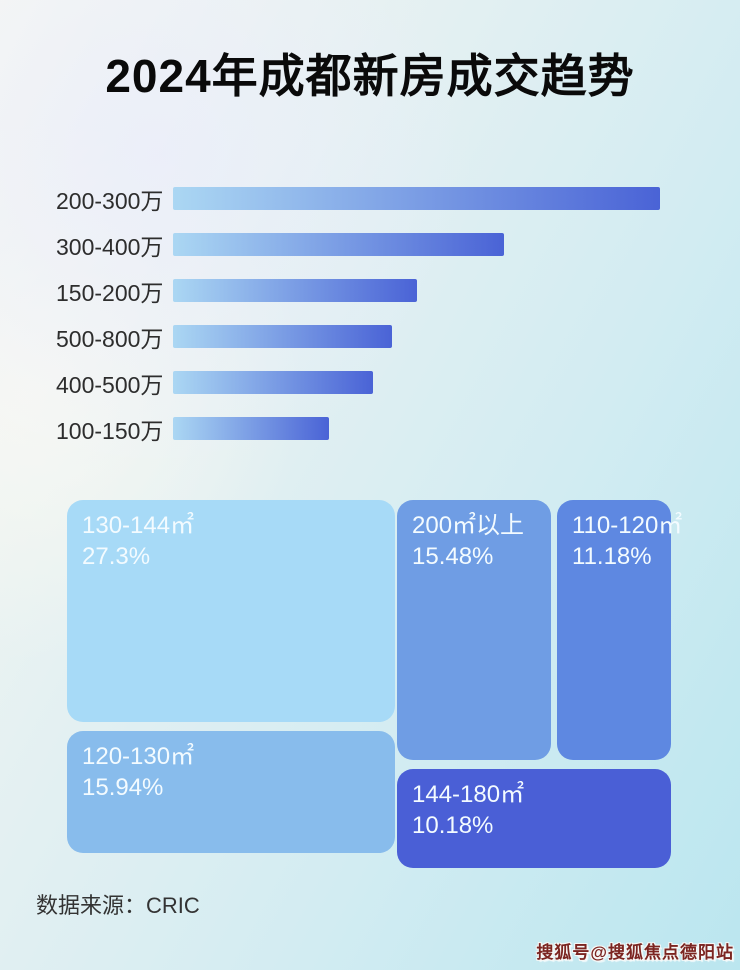 Image resolution: width=740 pixels, height=970 pixels. I want to click on page-title: 2024年成都新房成交趋势, so click(370, 76).